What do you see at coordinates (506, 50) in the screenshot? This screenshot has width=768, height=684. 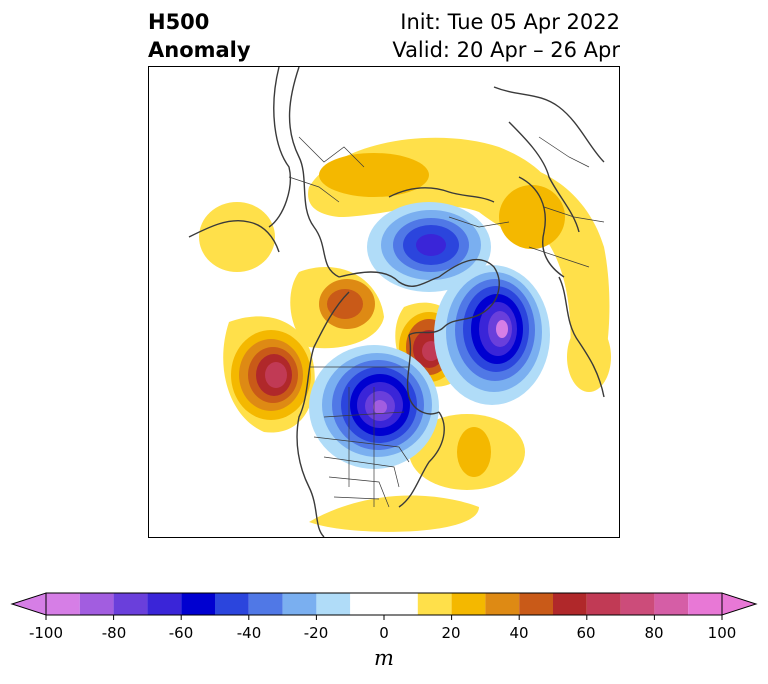 I see `title-valid: Valid: 20 Apr – 26 Apr` at bounding box center [506, 50].